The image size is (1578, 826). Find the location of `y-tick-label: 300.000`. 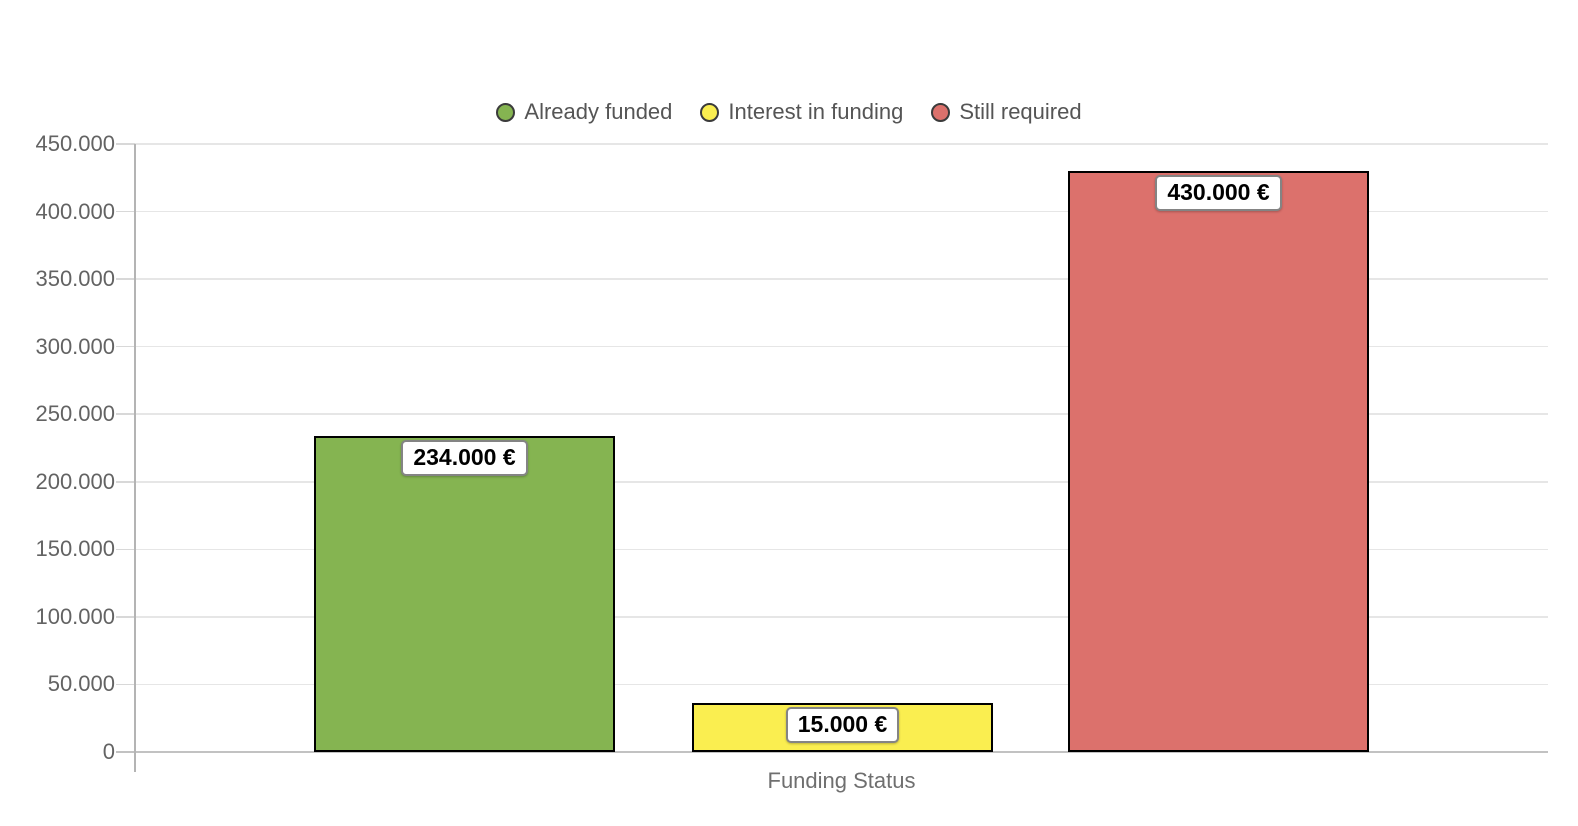

y-tick-label: 300.000 is located at coordinates (75, 346).